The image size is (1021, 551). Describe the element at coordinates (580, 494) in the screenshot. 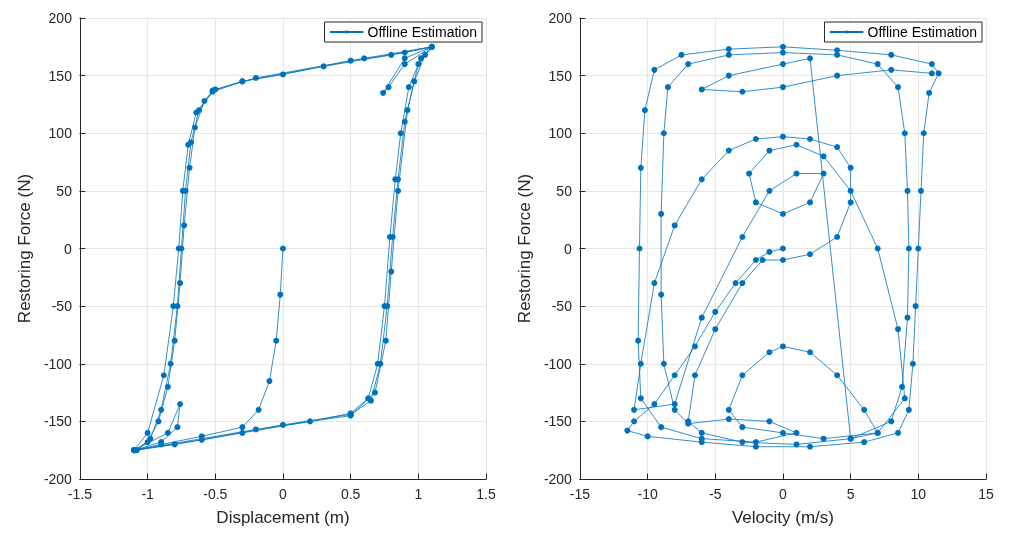

I see `x-tick-label: -15` at that location.